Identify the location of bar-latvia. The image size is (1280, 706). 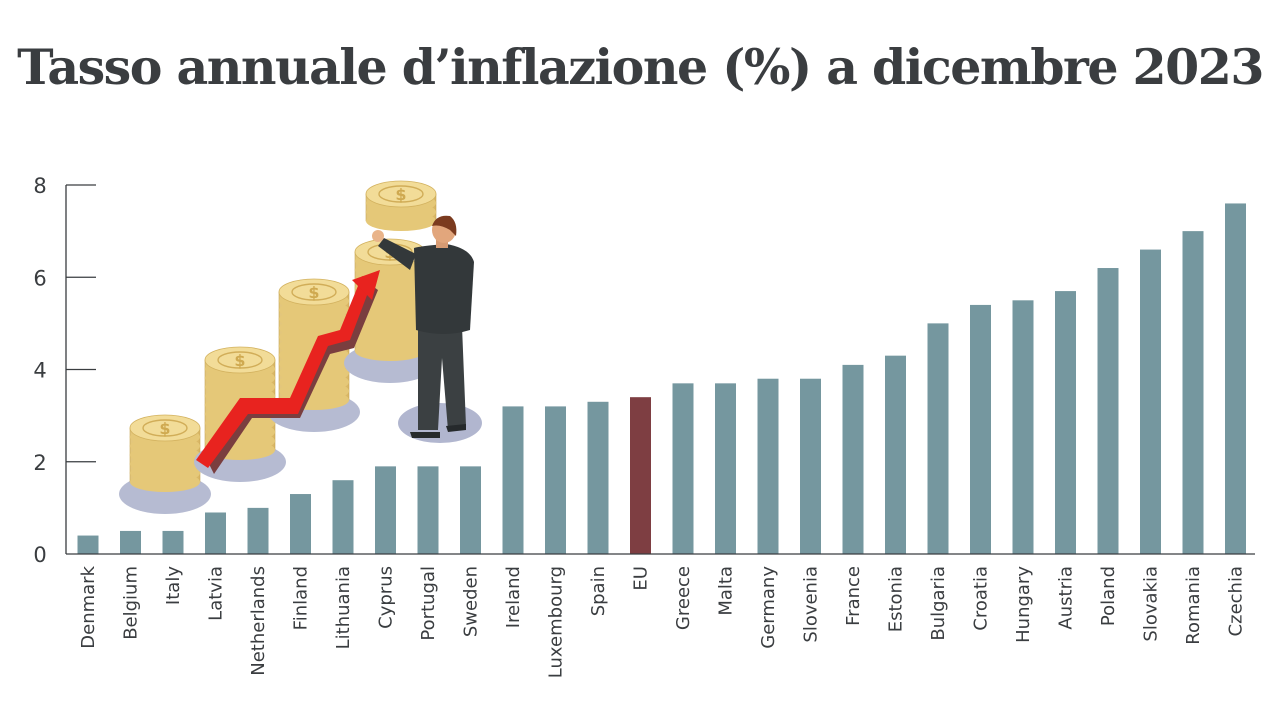
(215, 533).